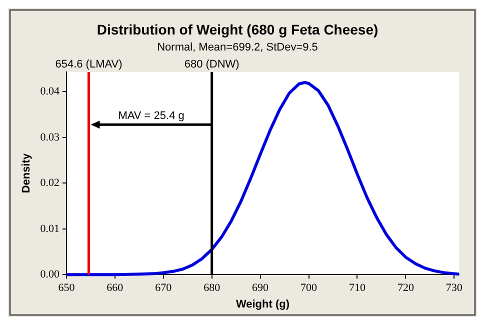  Describe the element at coordinates (50, 274) in the screenshot. I see `y-tick-label: 0.00` at that location.